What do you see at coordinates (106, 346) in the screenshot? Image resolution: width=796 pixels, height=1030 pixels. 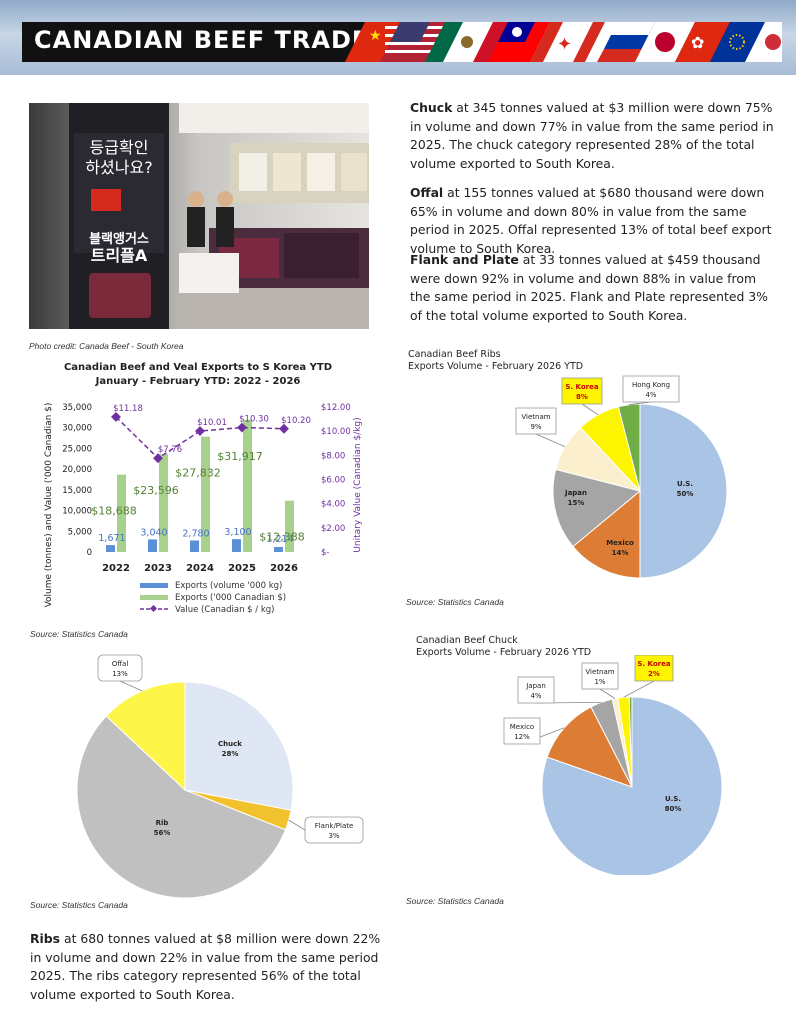 I see `photo-caption: Photo credit: Canada Beef - South Korea` at bounding box center [106, 346].